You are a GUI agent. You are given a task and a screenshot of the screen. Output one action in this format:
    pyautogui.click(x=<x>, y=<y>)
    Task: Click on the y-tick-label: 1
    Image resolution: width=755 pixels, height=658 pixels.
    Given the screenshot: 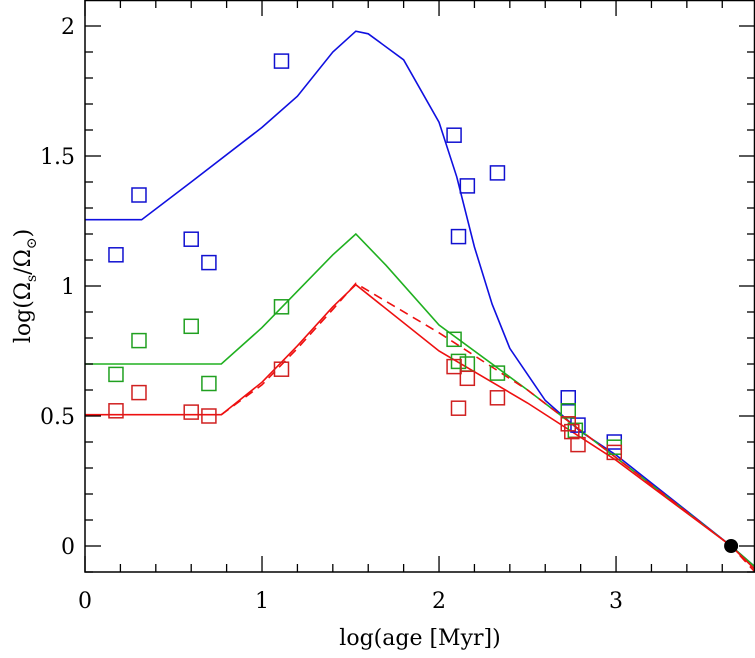 What is the action you would take?
    pyautogui.click(x=68, y=287)
    